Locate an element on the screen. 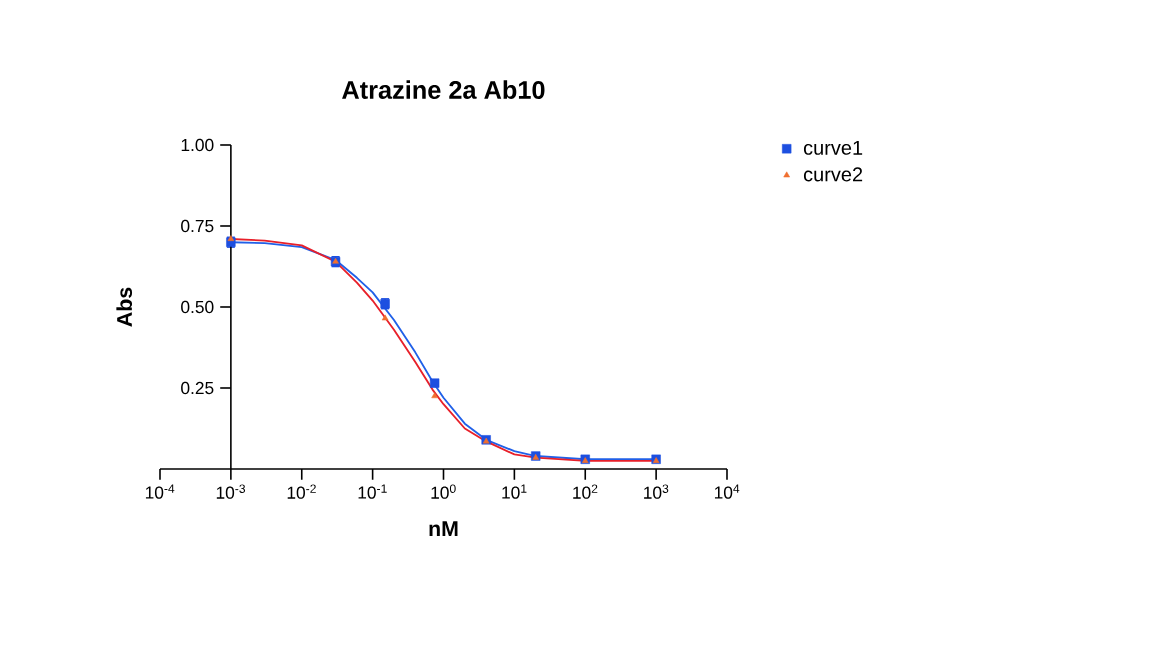 The image size is (1152, 646). x-tick-label: 10$^{0}$ is located at coordinates (443, 491).